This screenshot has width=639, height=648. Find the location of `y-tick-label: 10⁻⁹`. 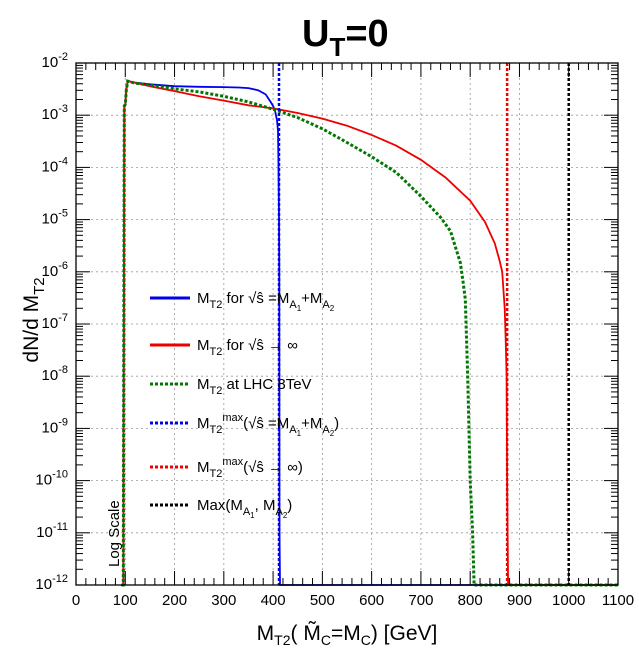

y-tick-label: 10⁻⁹ is located at coordinates (55, 426).